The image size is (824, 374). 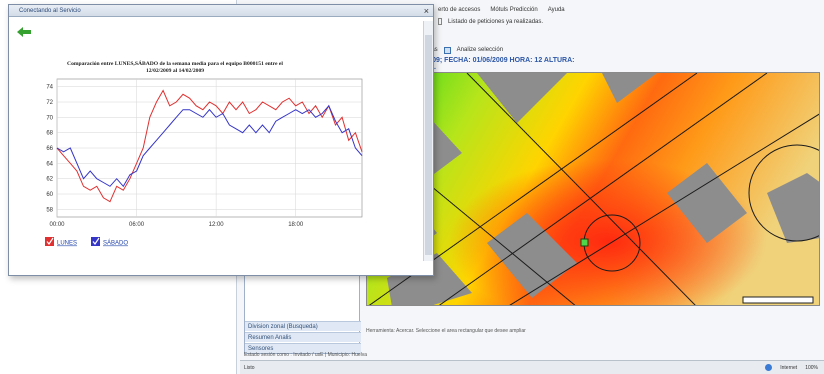 I want to click on scroll-thumb, so click(x=428, y=145).